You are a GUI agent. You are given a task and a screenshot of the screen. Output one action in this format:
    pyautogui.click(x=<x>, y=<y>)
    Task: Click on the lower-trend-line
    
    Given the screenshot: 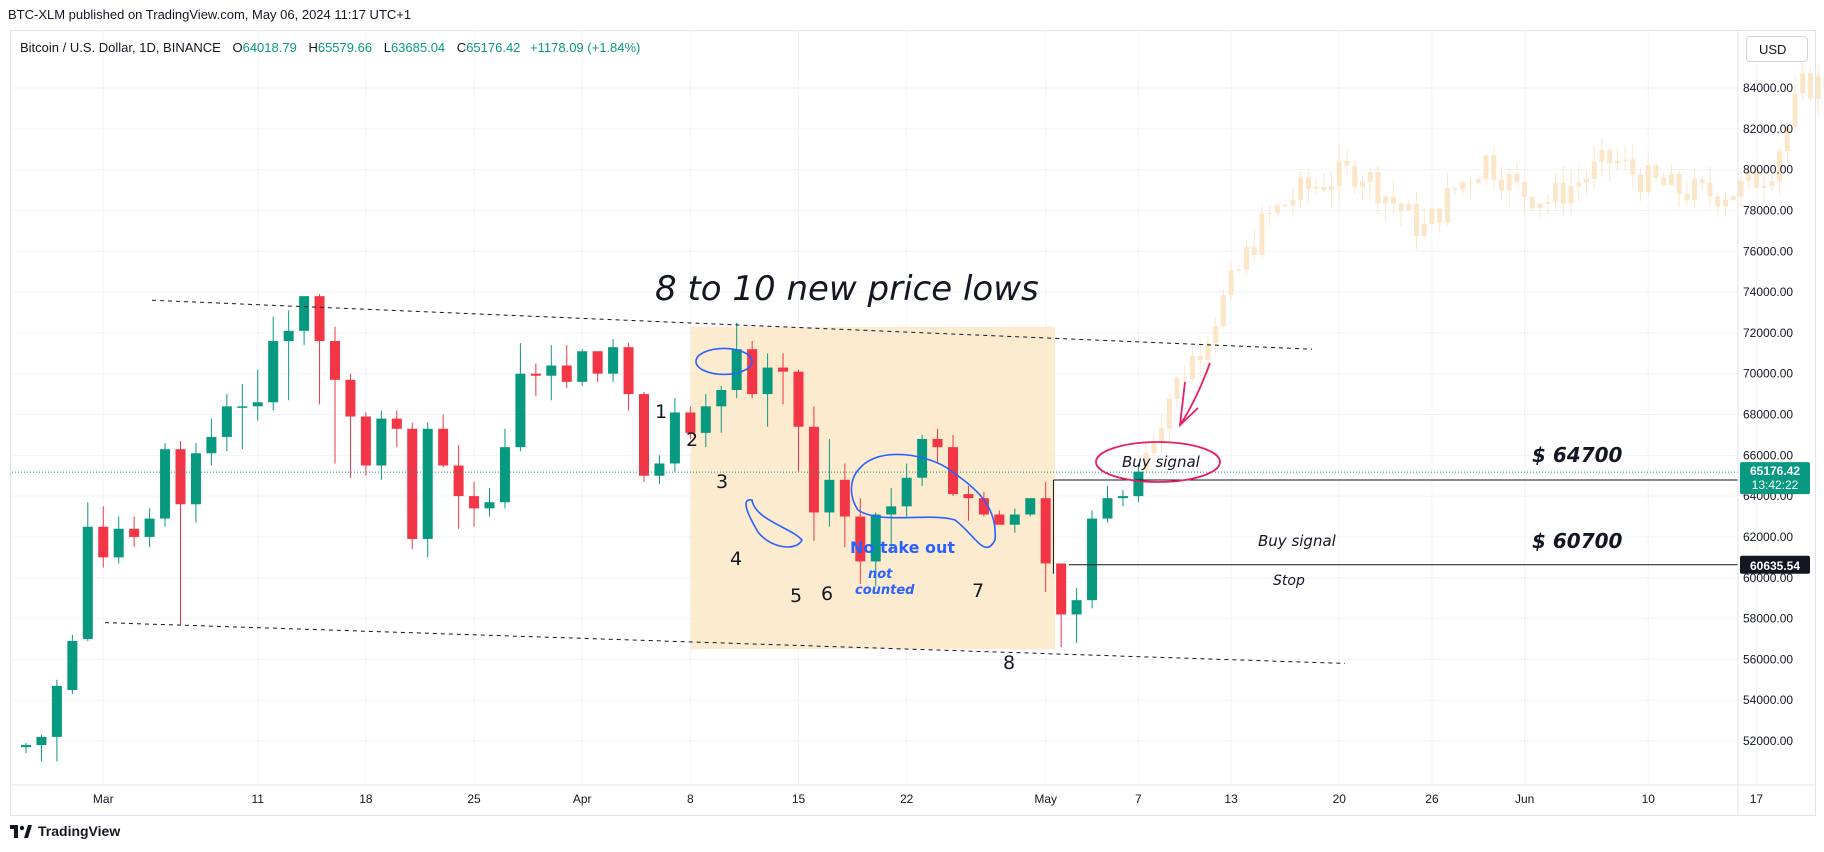 What is the action you would take?
    pyautogui.click(x=725, y=643)
    